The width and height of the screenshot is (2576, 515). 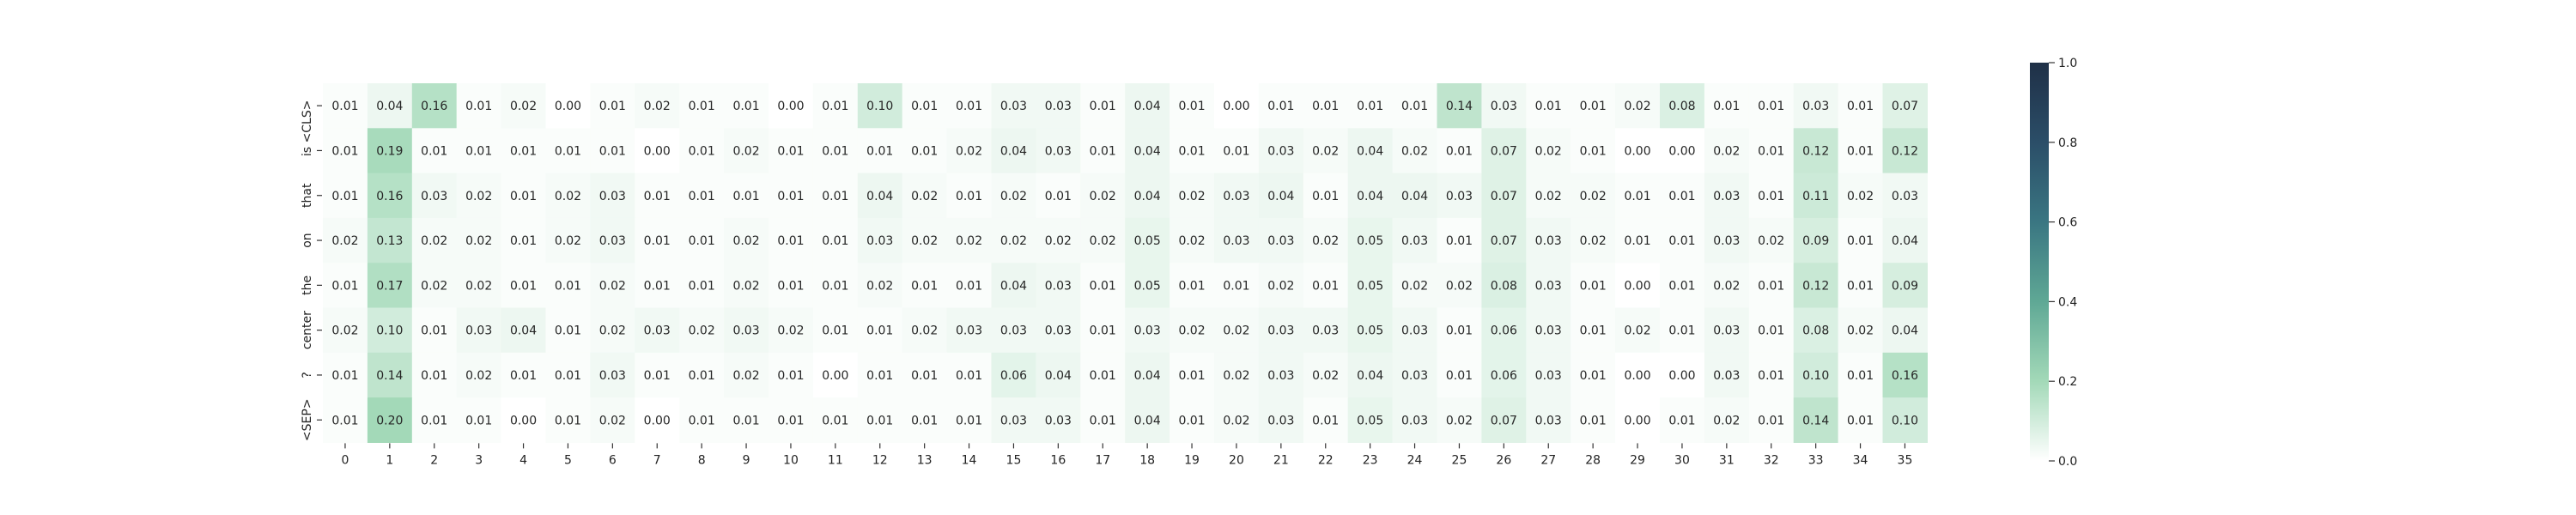 I want to click on x-tick-label: 9, so click(x=746, y=460).